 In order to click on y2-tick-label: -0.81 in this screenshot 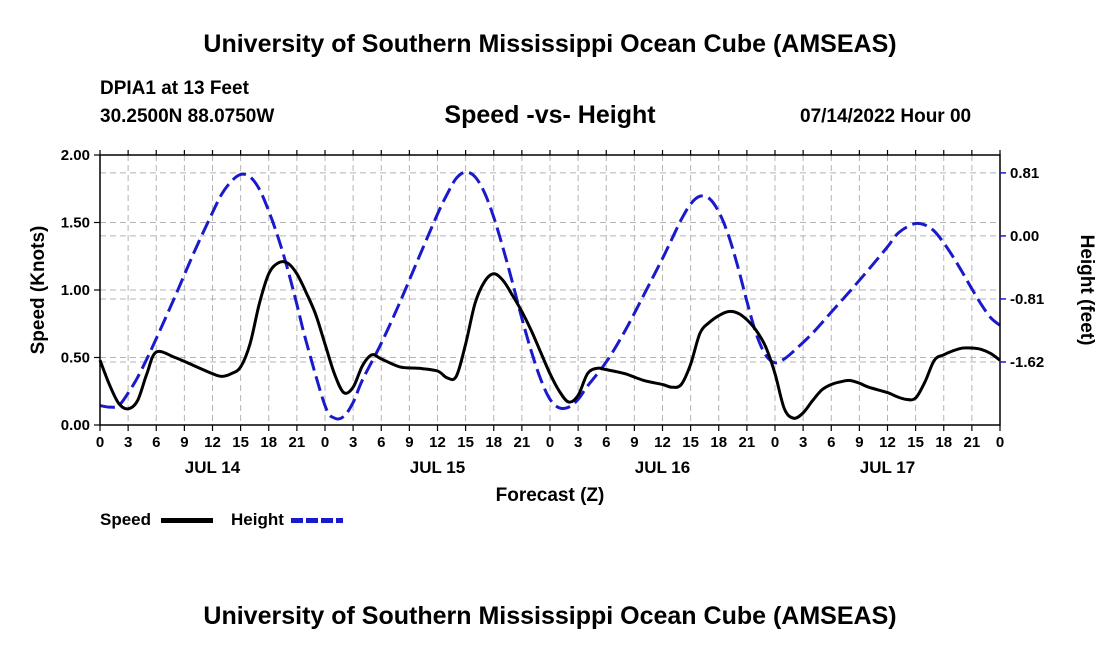, I will do `click(1027, 299)`.